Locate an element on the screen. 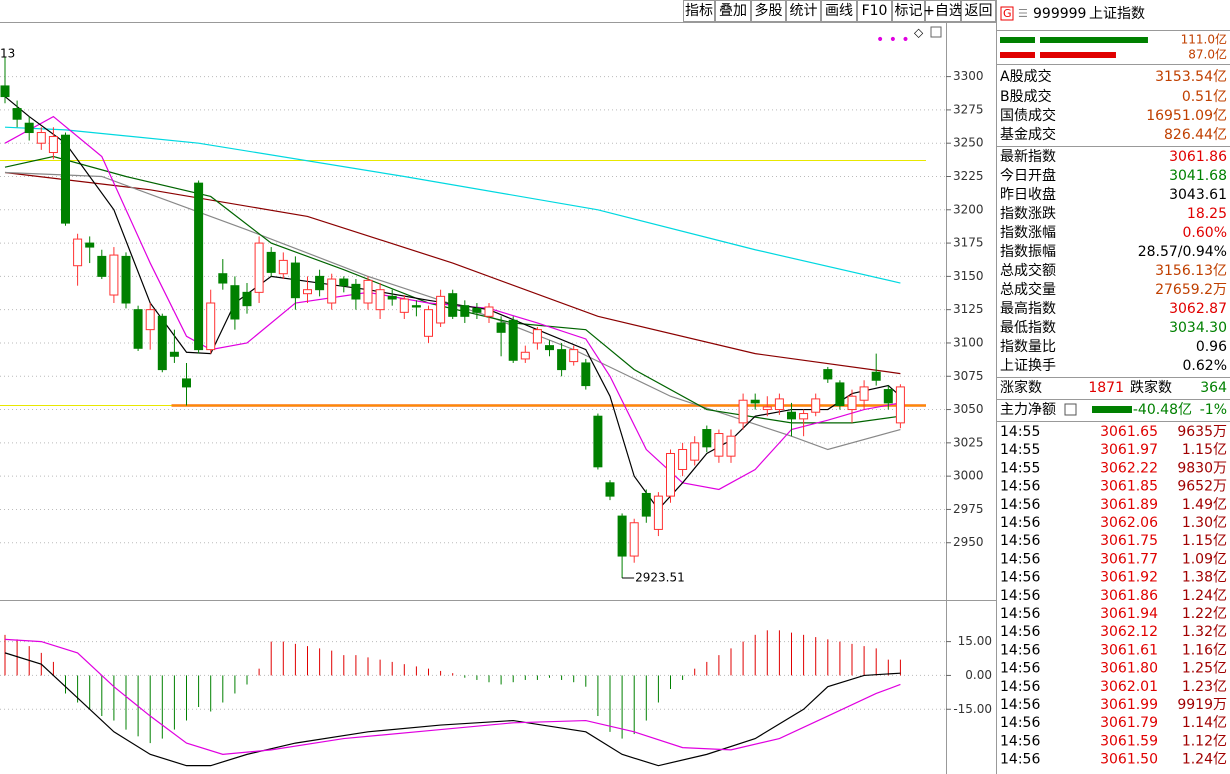 This screenshot has height=774, width=1230. box-icon is located at coordinates (936, 32).